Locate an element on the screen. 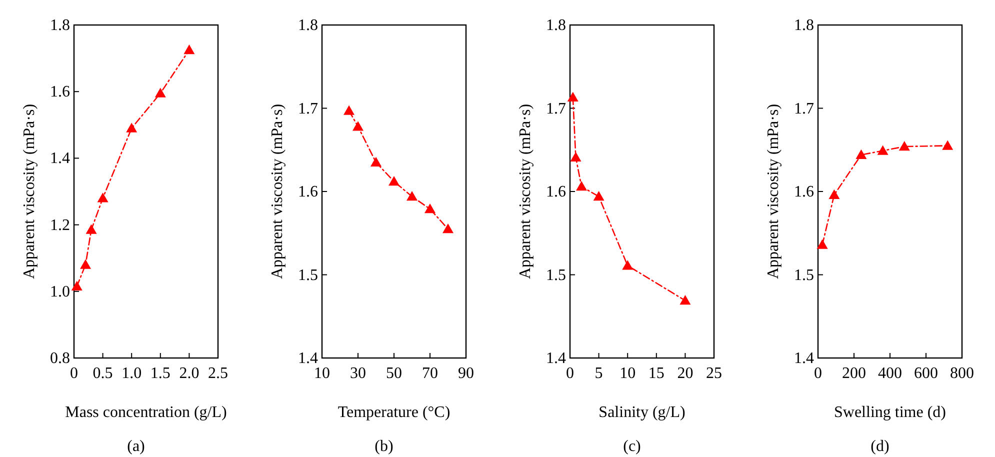 The image size is (995, 457). text: (b) is located at coordinates (384, 446).